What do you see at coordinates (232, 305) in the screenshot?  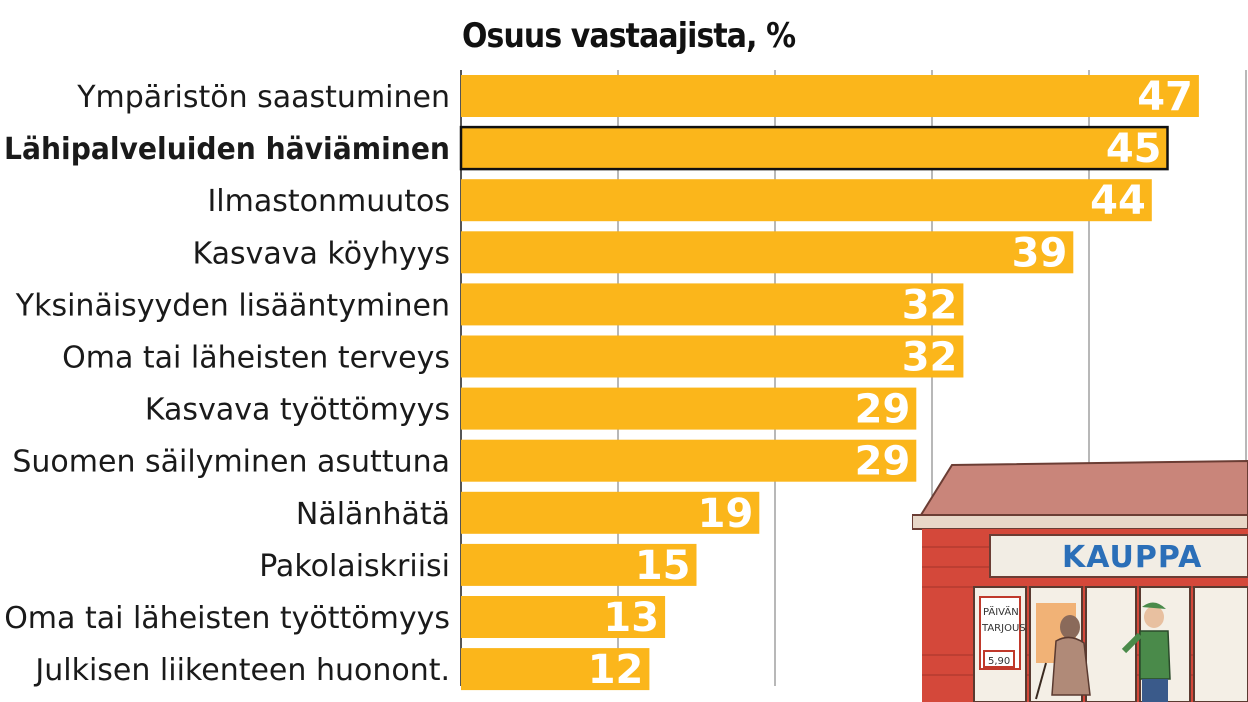 I see `category-label: Yksinäisyyden lisääntyminen` at bounding box center [232, 305].